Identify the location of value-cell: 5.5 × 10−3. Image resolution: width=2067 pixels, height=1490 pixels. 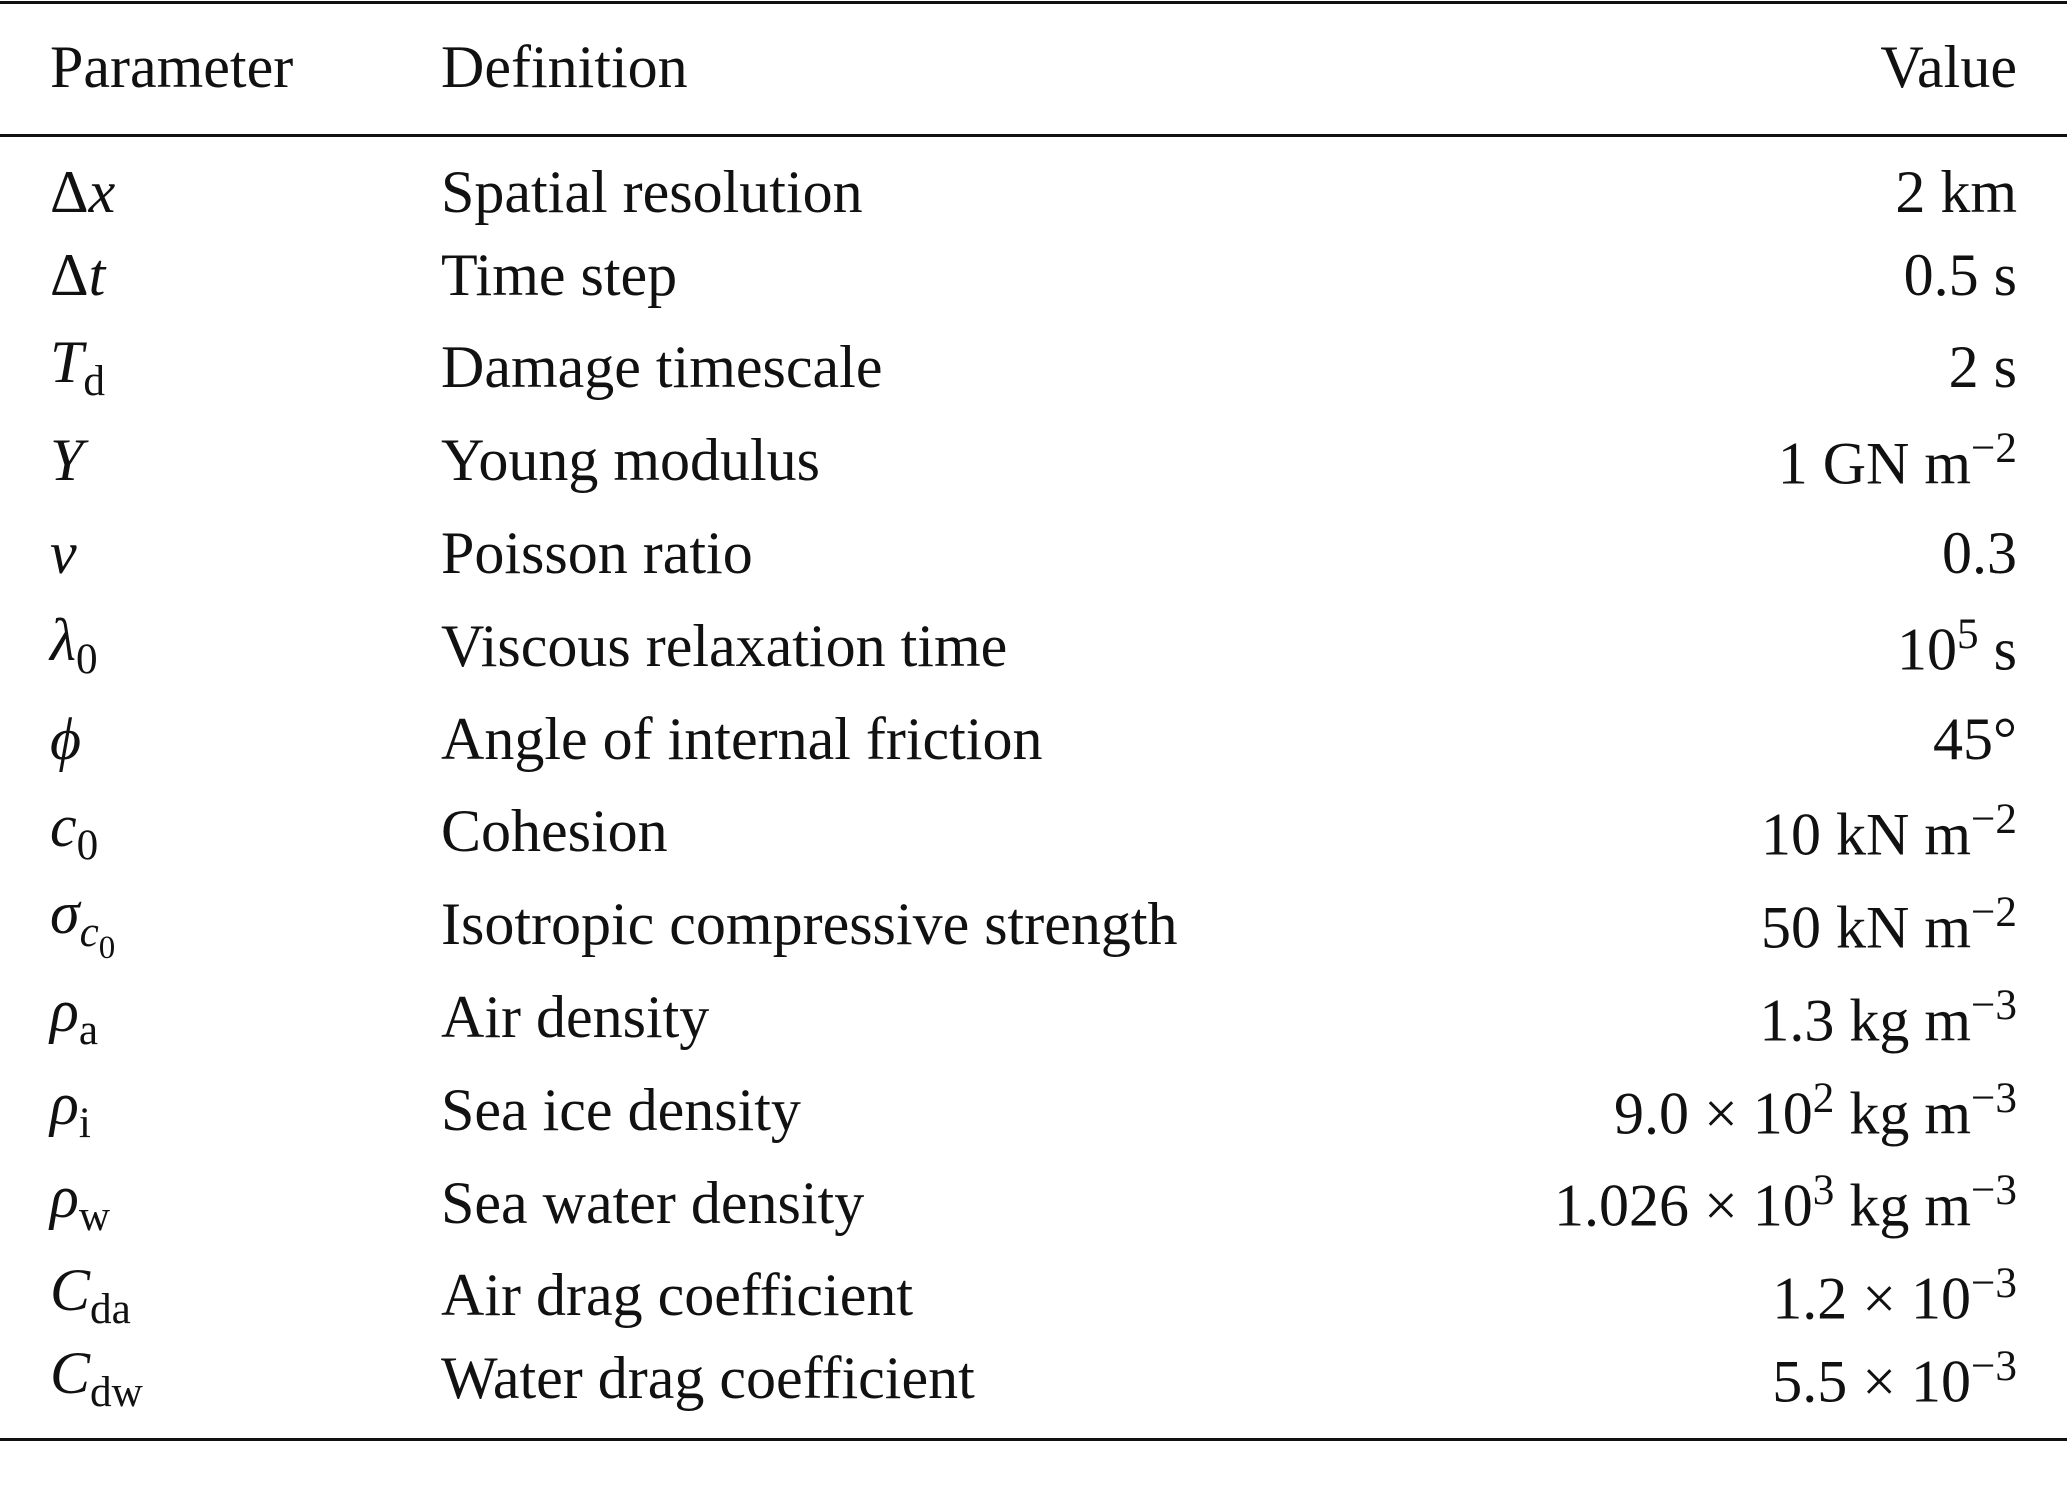
(1733, 1391).